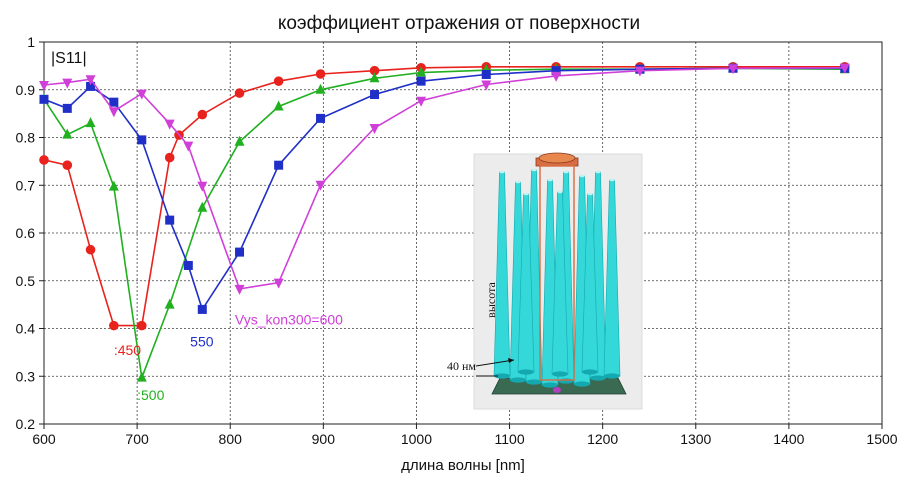  What do you see at coordinates (510, 439) in the screenshot?
I see `x-tick-label: 1100` at bounding box center [510, 439].